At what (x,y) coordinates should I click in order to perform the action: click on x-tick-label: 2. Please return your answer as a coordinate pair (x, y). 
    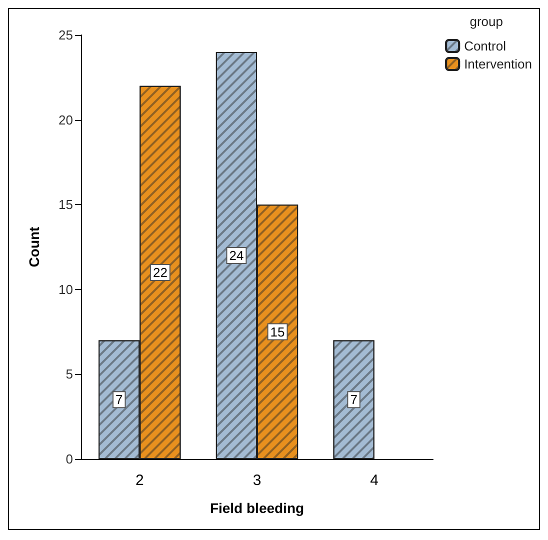
    Looking at the image, I should click on (139, 480).